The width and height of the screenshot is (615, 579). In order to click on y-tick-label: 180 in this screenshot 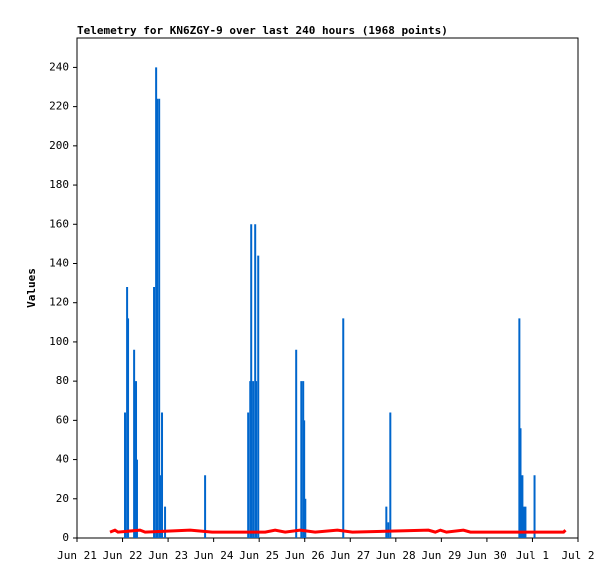, I will do `click(59, 184)`.